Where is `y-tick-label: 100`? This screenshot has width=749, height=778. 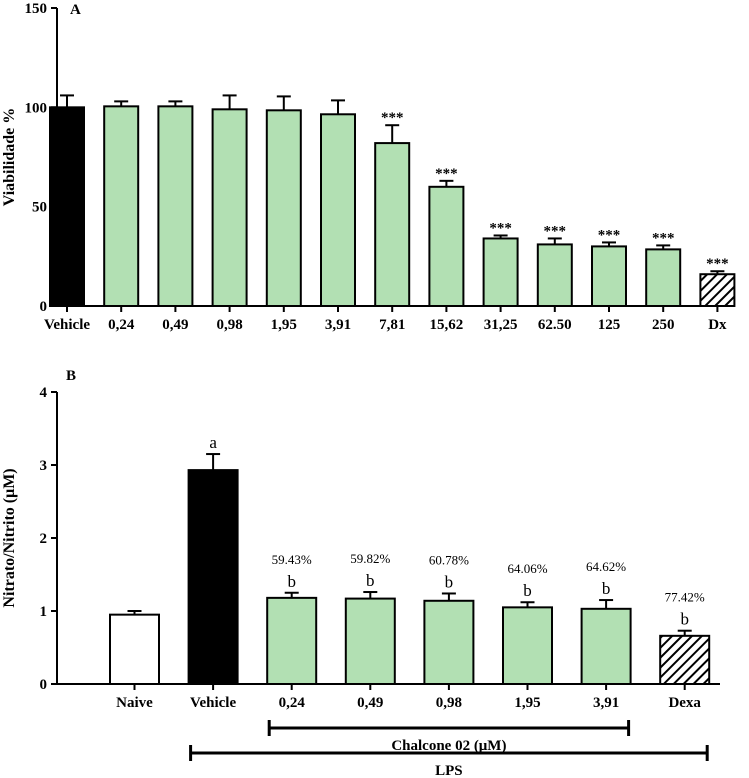
y-tick-label: 100 is located at coordinates (36, 108).